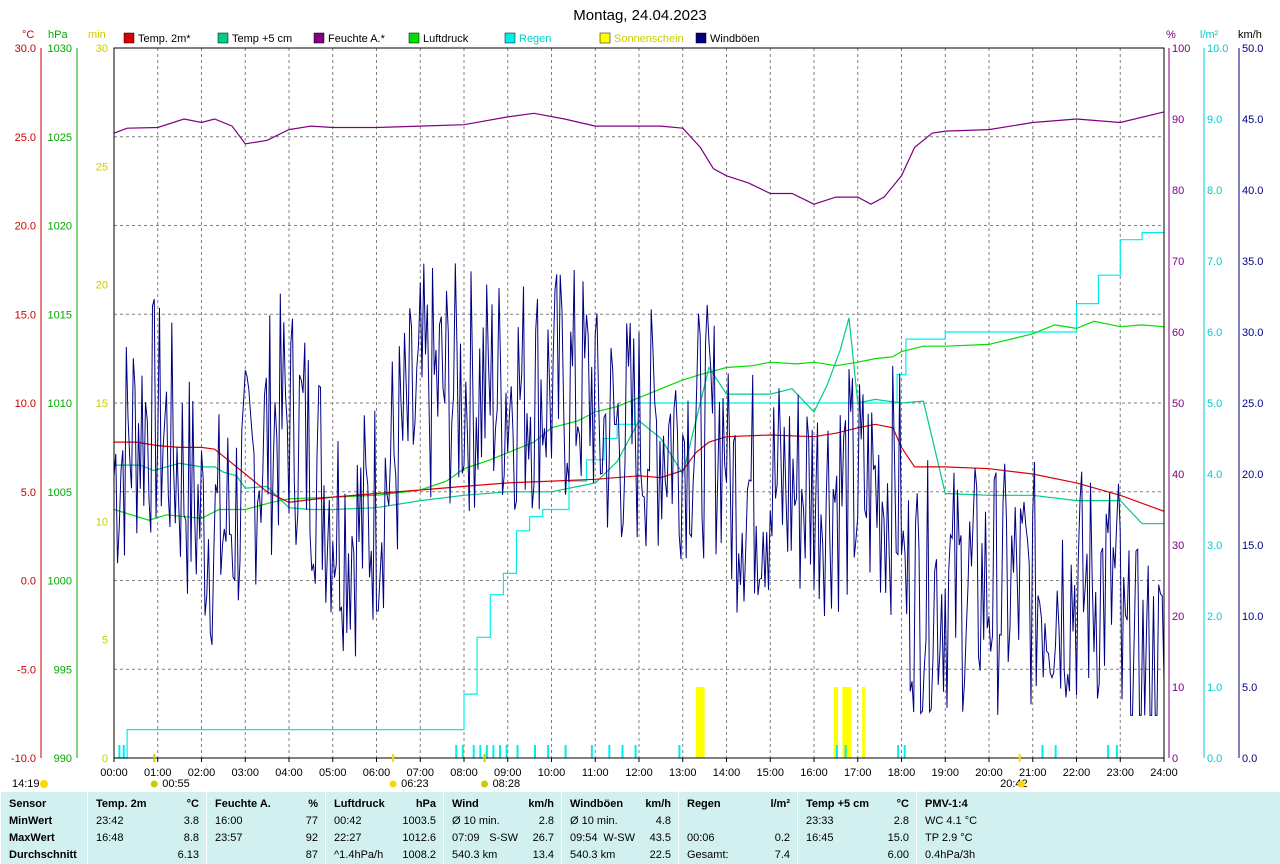  What do you see at coordinates (25, 138) in the screenshot?
I see `axis-tick-temp: 25.0` at bounding box center [25, 138].